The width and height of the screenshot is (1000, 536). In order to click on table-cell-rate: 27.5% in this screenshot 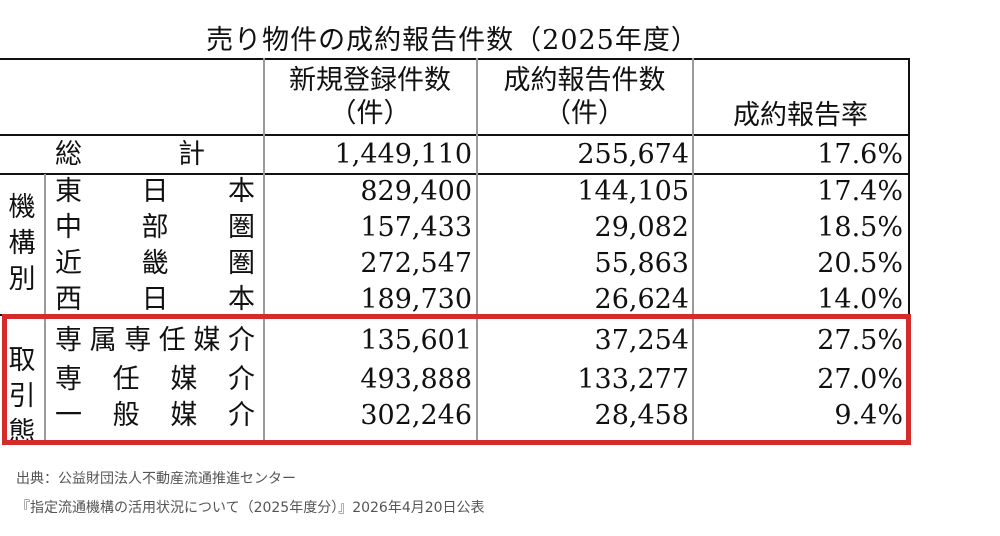, I will do `click(860, 340)`.